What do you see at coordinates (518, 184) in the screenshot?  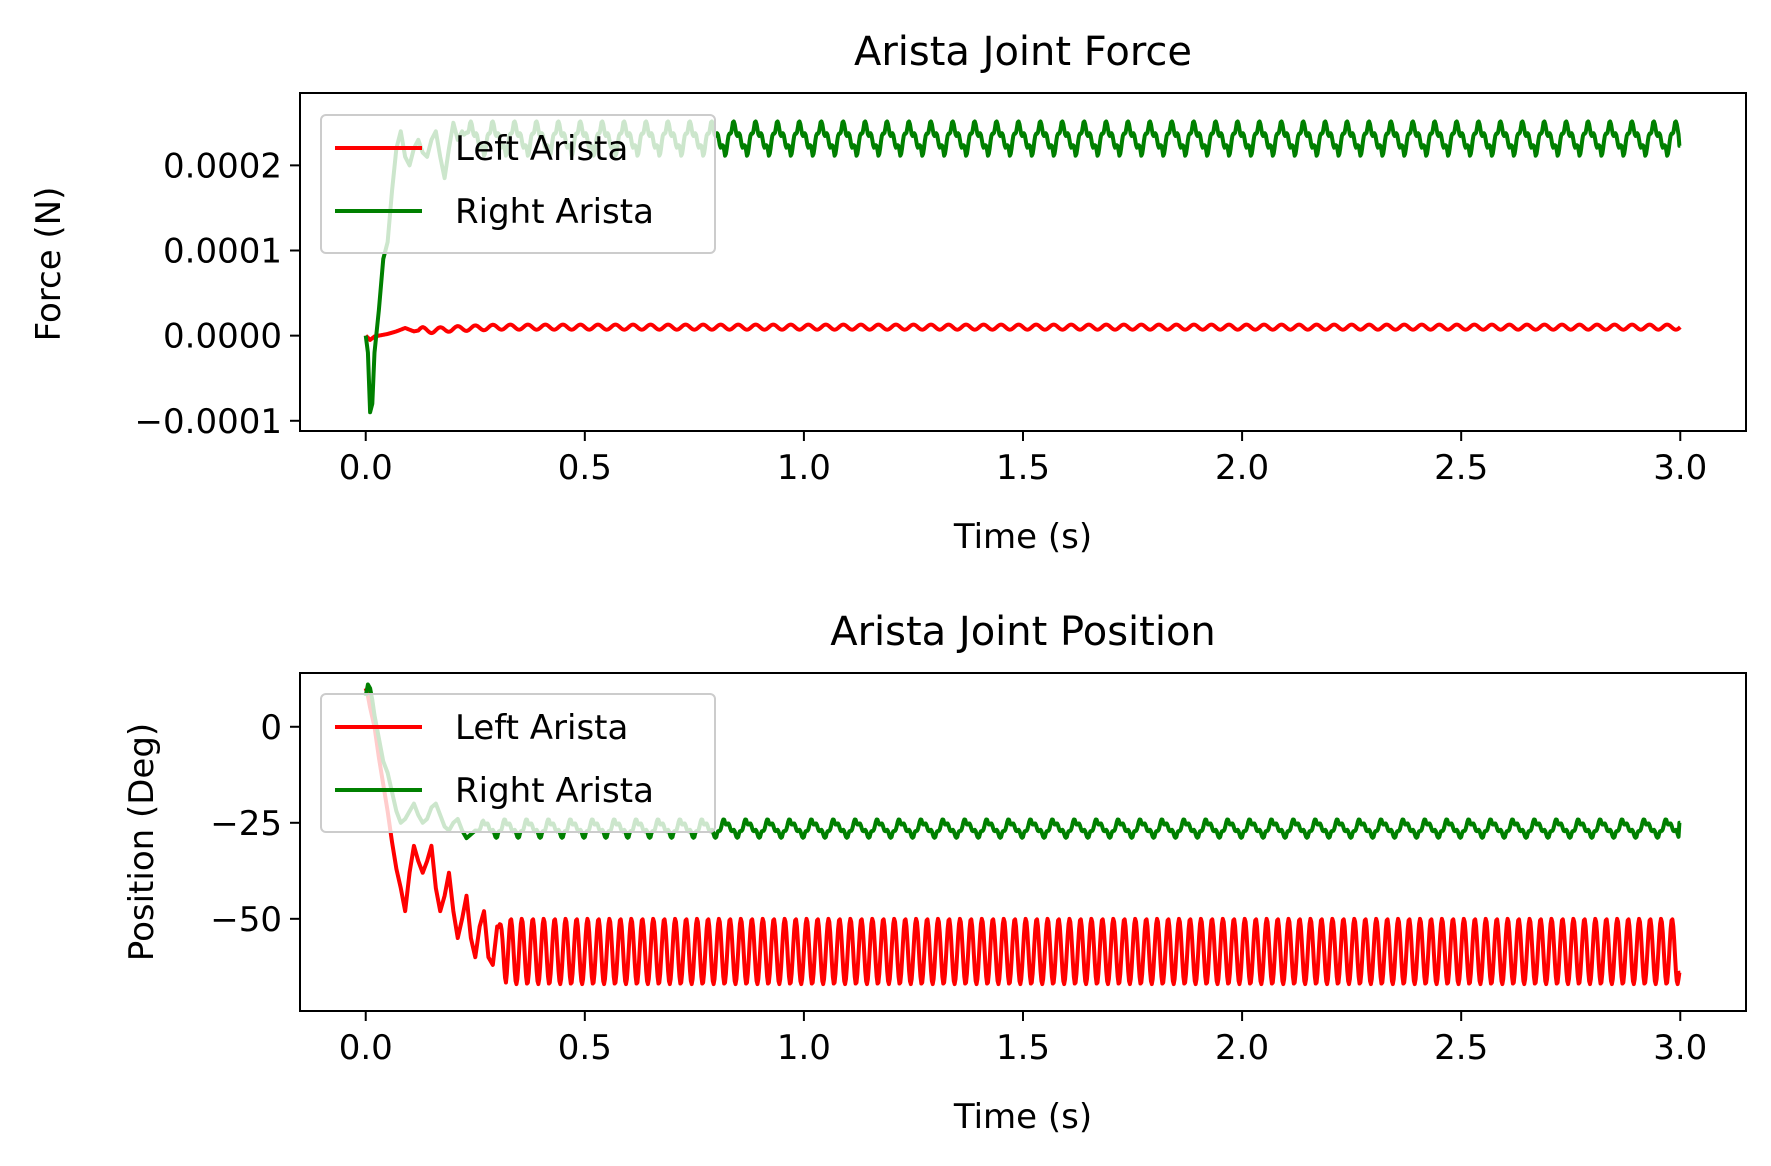 I see `force-legend: Left Arista Right Arista` at bounding box center [518, 184].